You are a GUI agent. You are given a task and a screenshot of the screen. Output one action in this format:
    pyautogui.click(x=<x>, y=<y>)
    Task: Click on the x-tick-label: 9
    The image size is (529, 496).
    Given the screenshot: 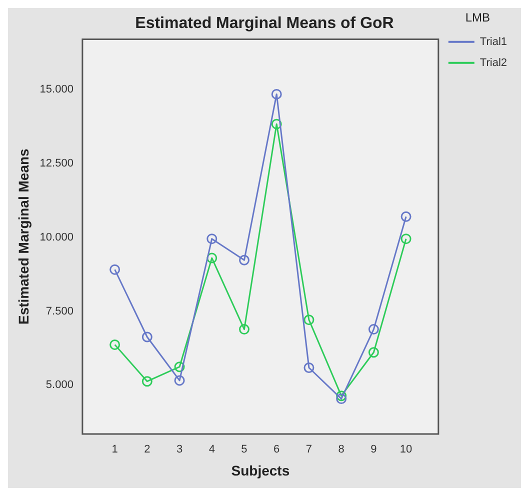 What is the action you would take?
    pyautogui.click(x=373, y=450)
    